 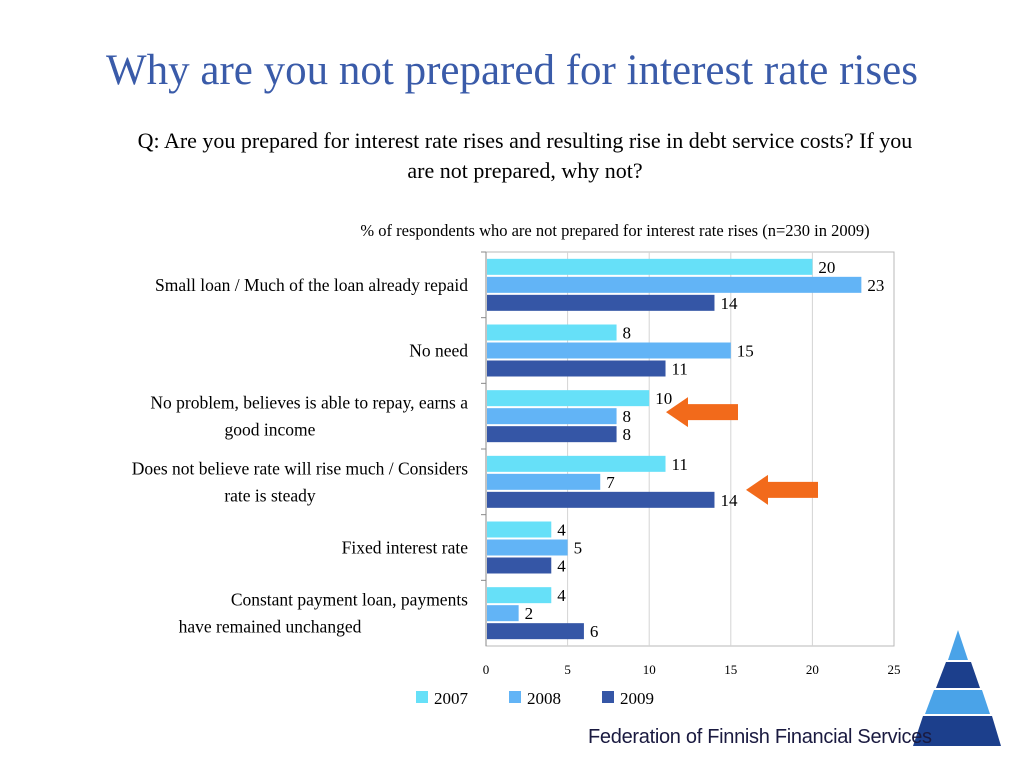 What do you see at coordinates (567, 669) in the screenshot?
I see `x-tick-label: 5` at bounding box center [567, 669].